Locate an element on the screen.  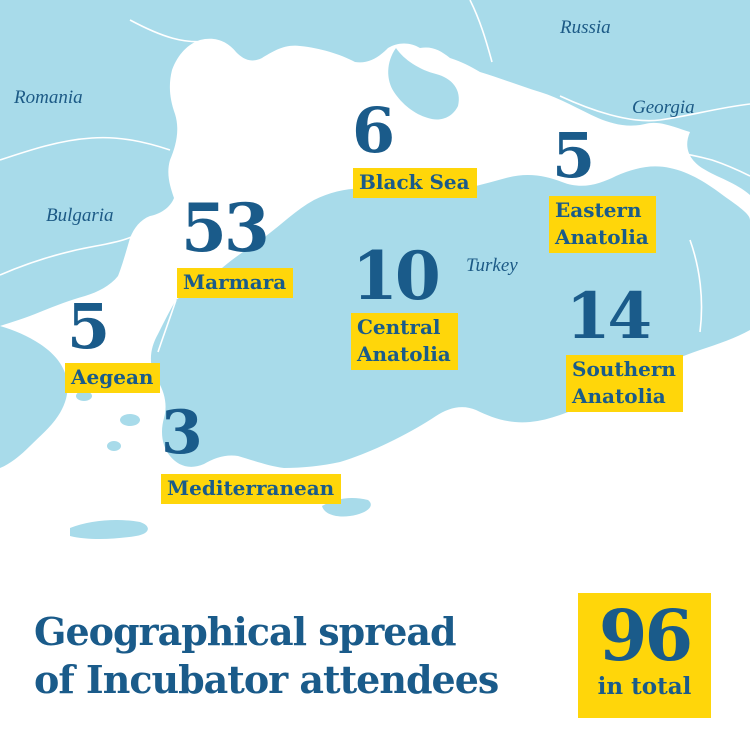
region-count-mediterranean: 3 is located at coordinates (182, 433).